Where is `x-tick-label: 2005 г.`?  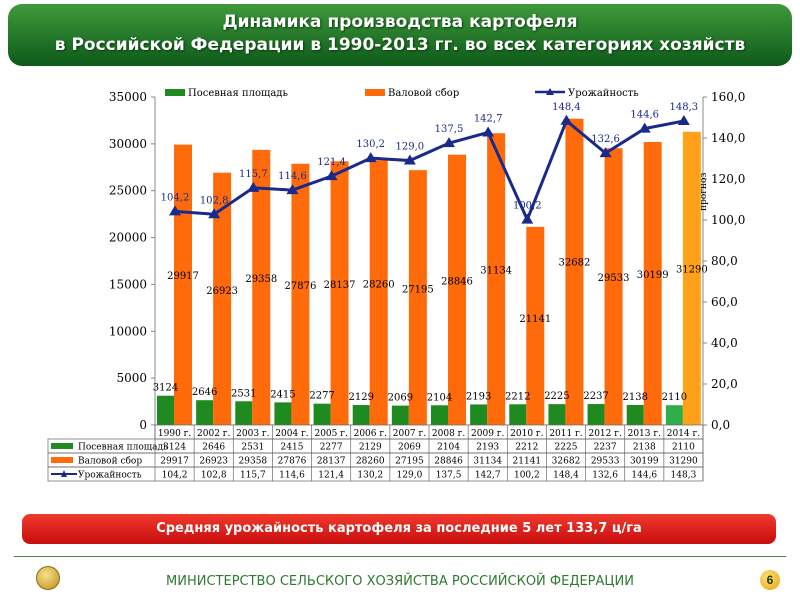 x-tick-label: 2005 г. is located at coordinates (330, 434).